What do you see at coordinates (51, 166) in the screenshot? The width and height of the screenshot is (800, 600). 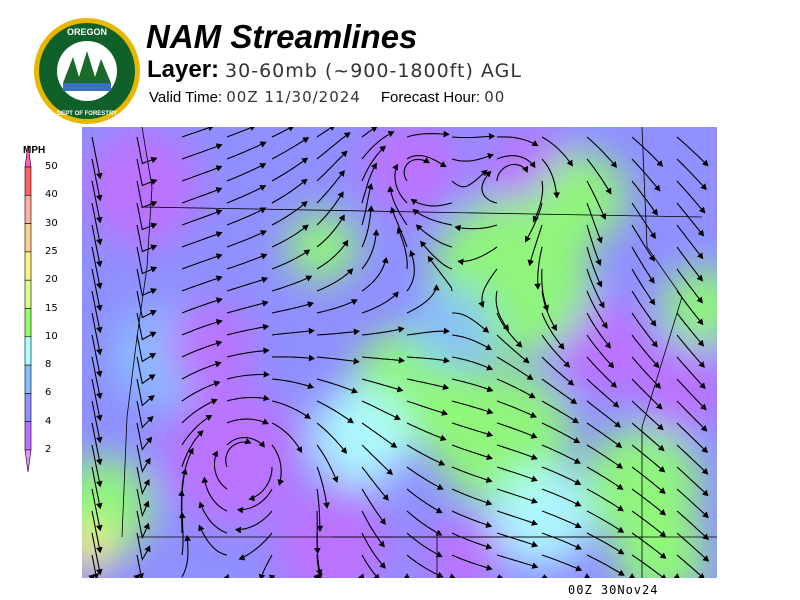 I see `legend-tick: 50` at bounding box center [51, 166].